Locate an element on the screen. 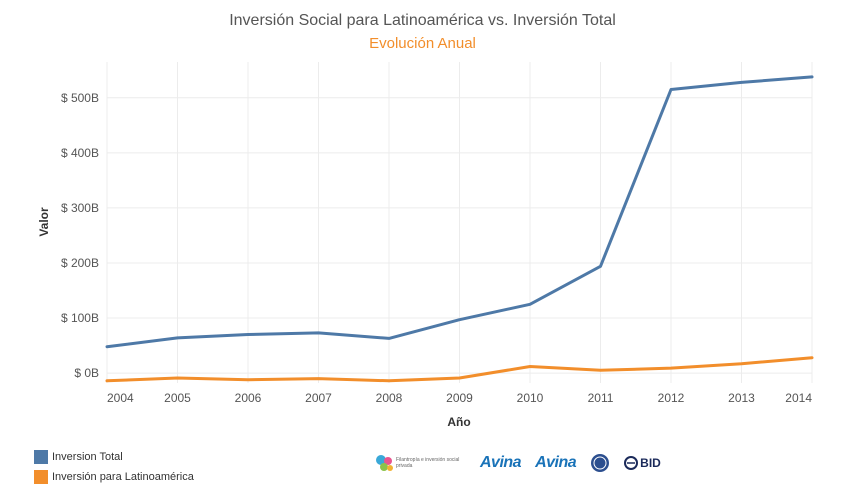 This screenshot has height=493, width=845. chart-subtitle: Evolución Anual is located at coordinates (422, 43).